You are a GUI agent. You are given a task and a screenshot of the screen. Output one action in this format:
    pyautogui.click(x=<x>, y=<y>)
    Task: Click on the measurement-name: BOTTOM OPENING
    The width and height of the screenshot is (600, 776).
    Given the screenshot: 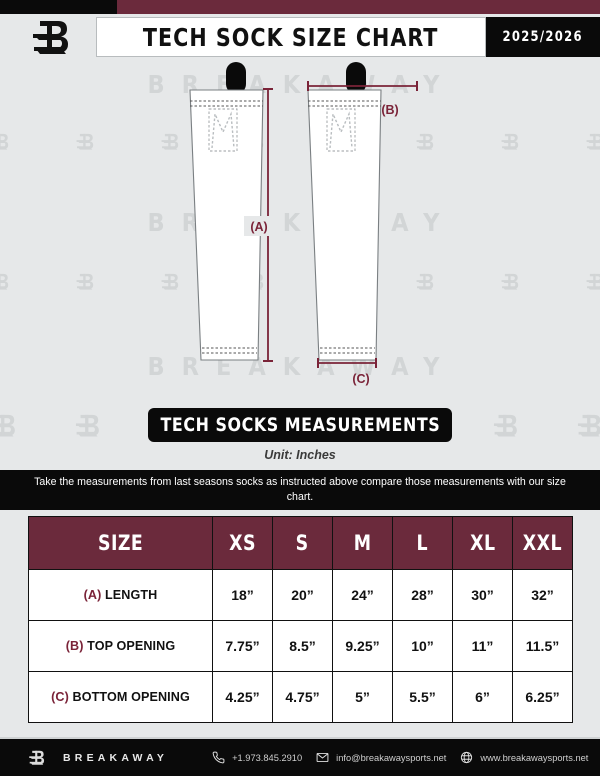 What is the action you would take?
    pyautogui.click(x=131, y=697)
    